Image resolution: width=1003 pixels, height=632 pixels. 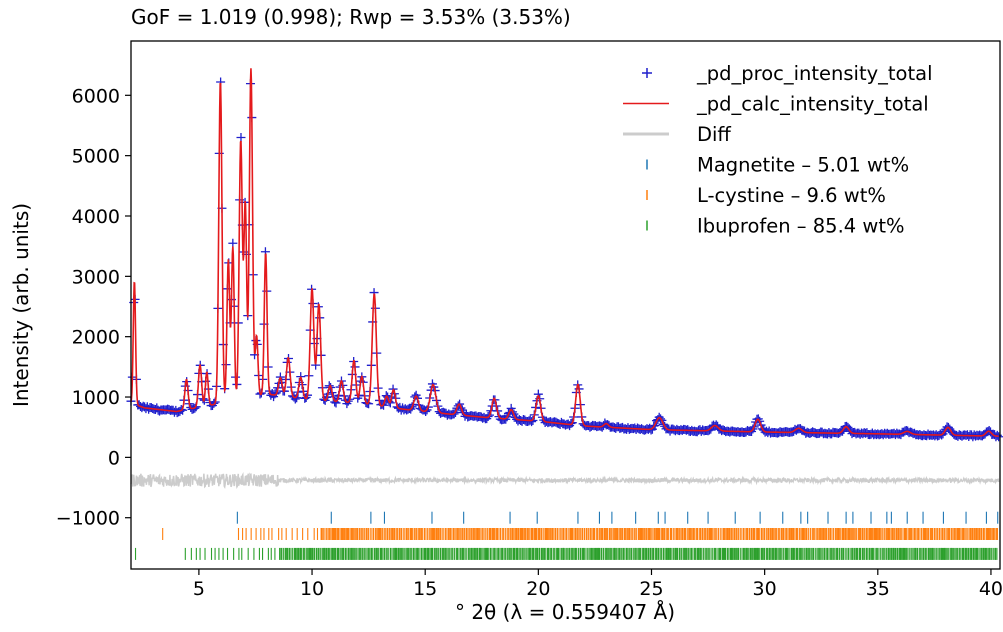 What do you see at coordinates (565, 480) in the screenshot?
I see `difference-line` at bounding box center [565, 480].